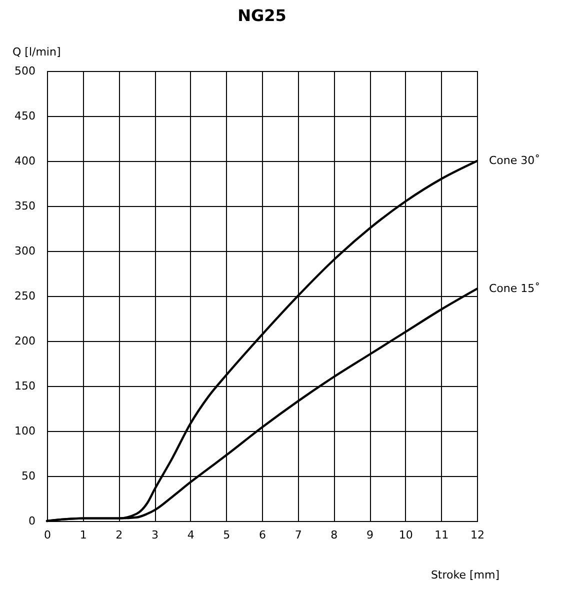  What do you see at coordinates (25, 206) in the screenshot?
I see `y-tick-label: 350` at bounding box center [25, 206].